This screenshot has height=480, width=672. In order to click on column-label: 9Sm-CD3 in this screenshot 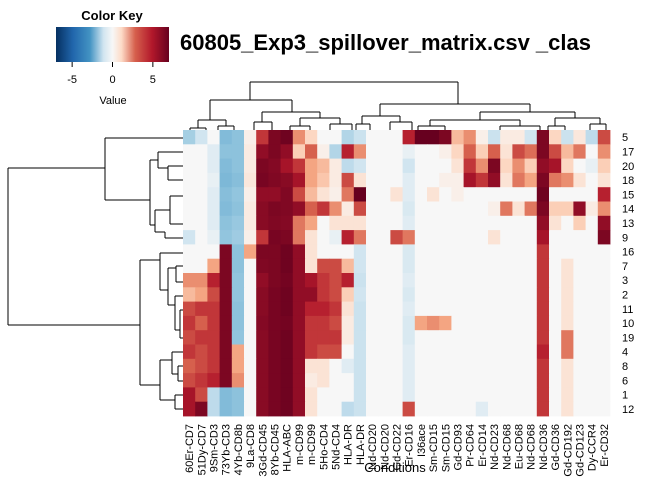, I will do `click(215, 448)`.